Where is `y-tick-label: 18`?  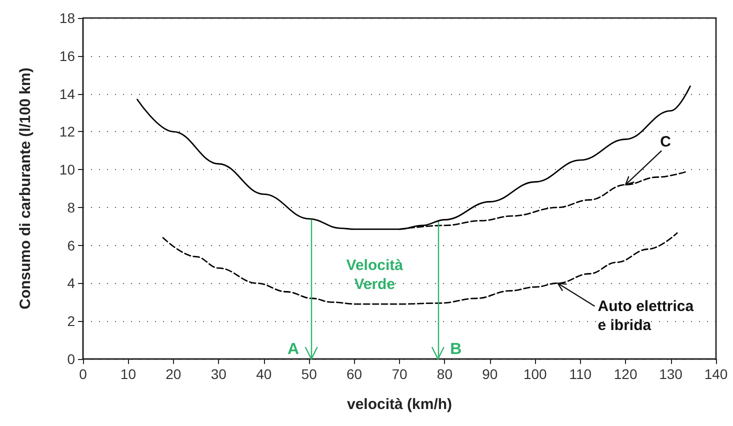 y-tick-label: 18 is located at coordinates (67, 18).